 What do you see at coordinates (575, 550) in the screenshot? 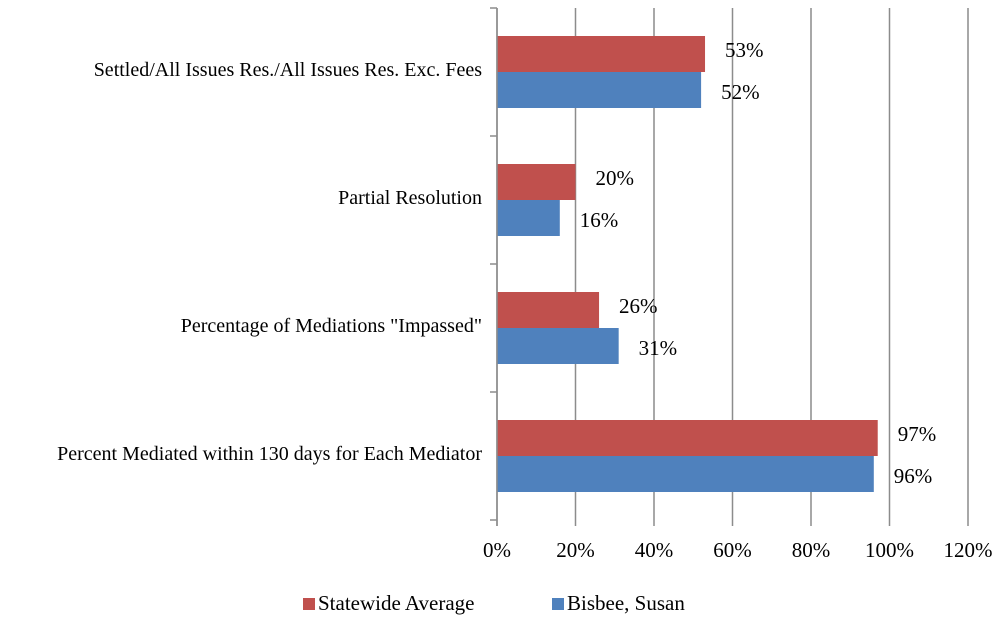
I see `x-tick-label: 20%` at bounding box center [575, 550].